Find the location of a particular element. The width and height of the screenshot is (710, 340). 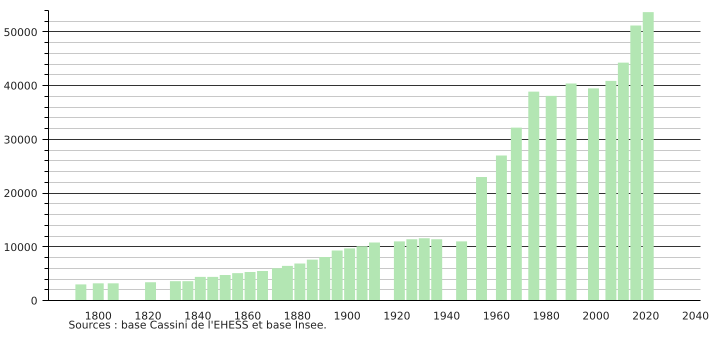

x-tick-label: 2040 is located at coordinates (696, 316).